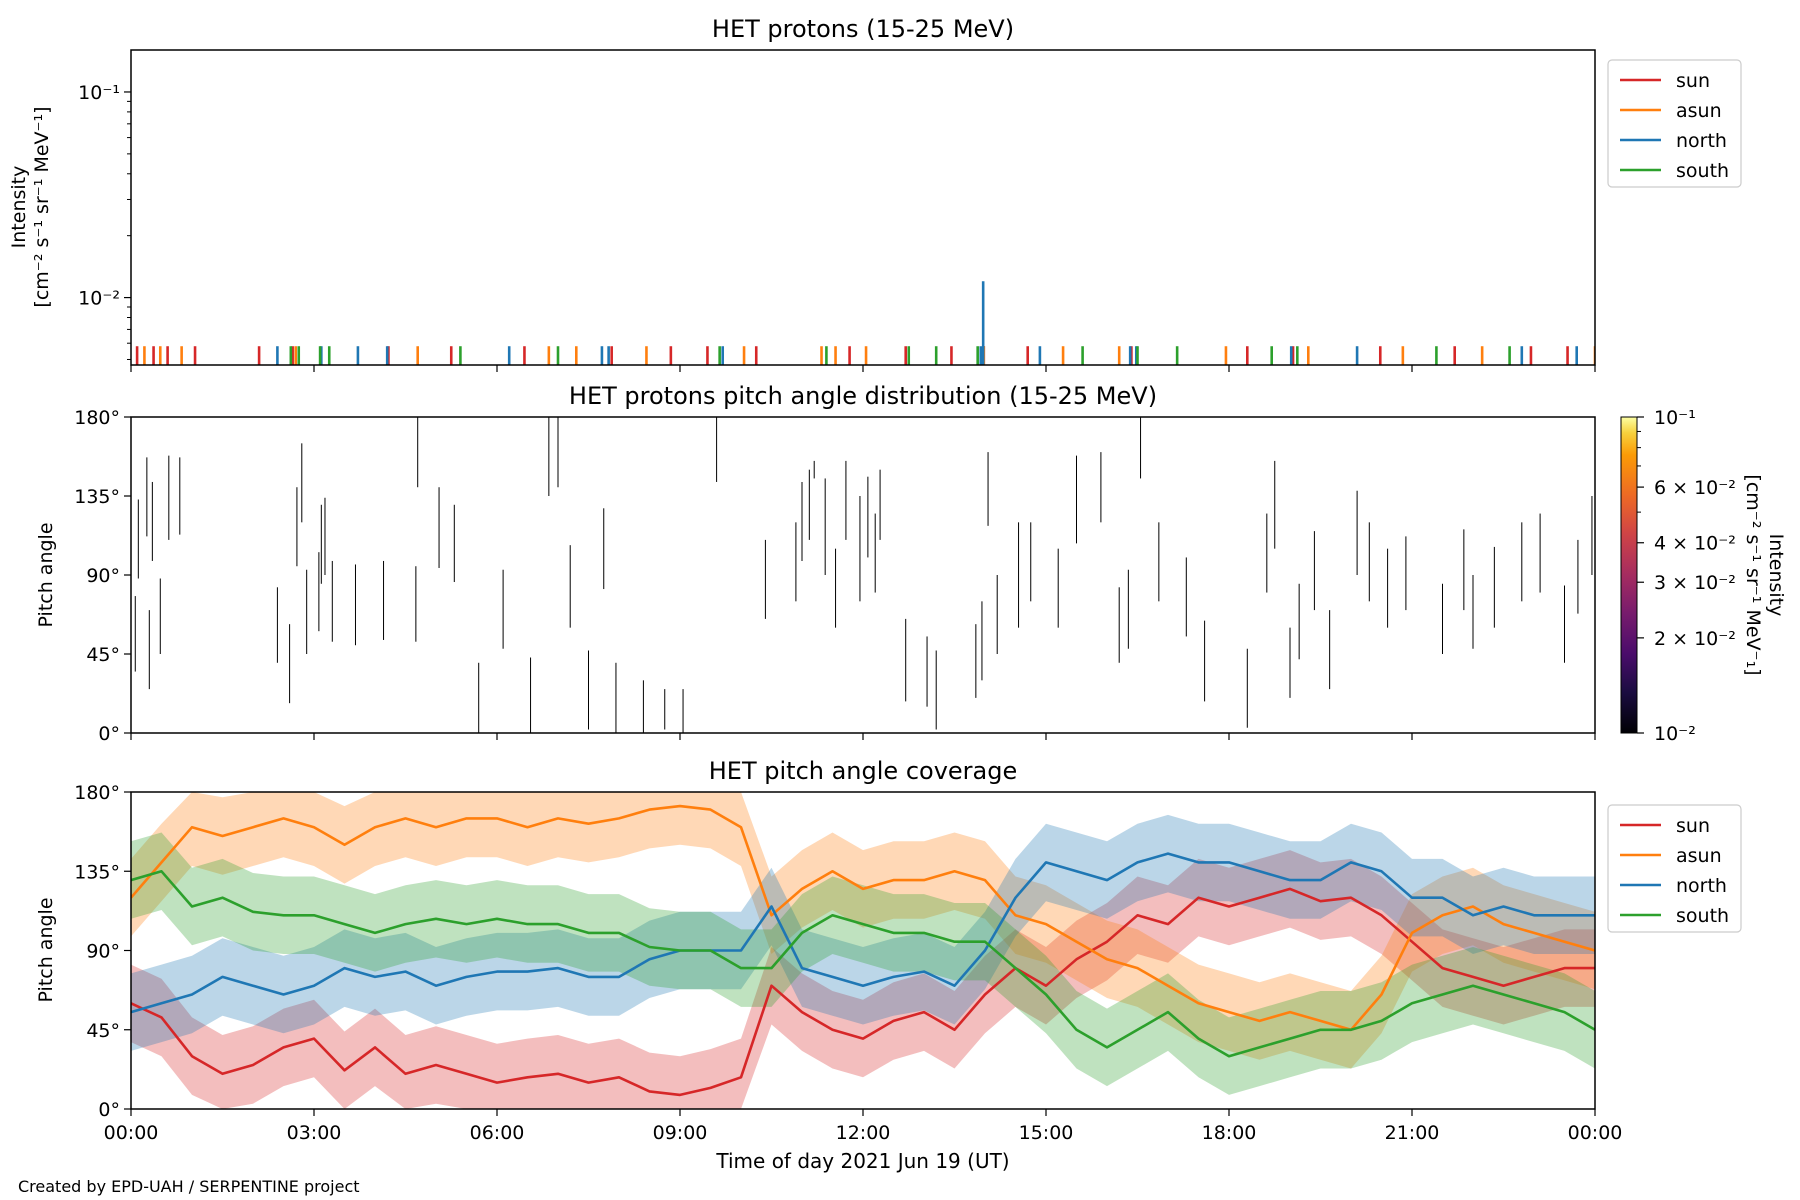 This screenshot has height=1200, width=1800. I want to click on panel3-ylabel: Pitch angle, so click(46, 949).